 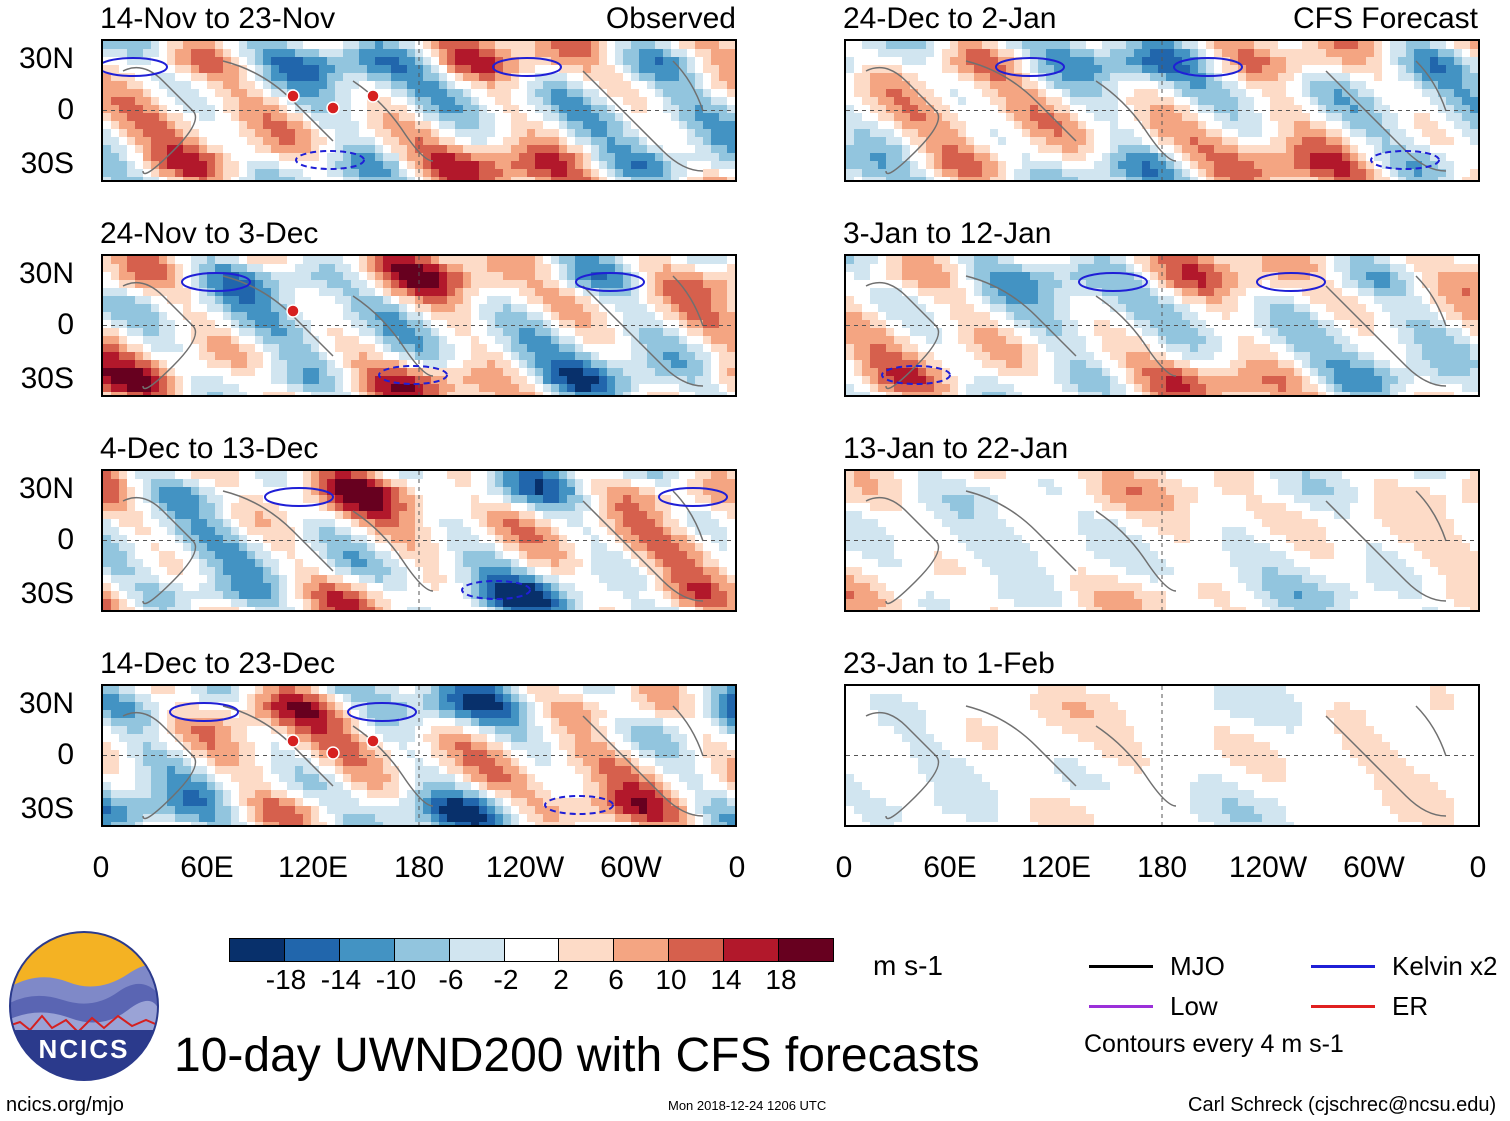 What do you see at coordinates (643, 121) in the screenshot?
I see `coastline` at bounding box center [643, 121].